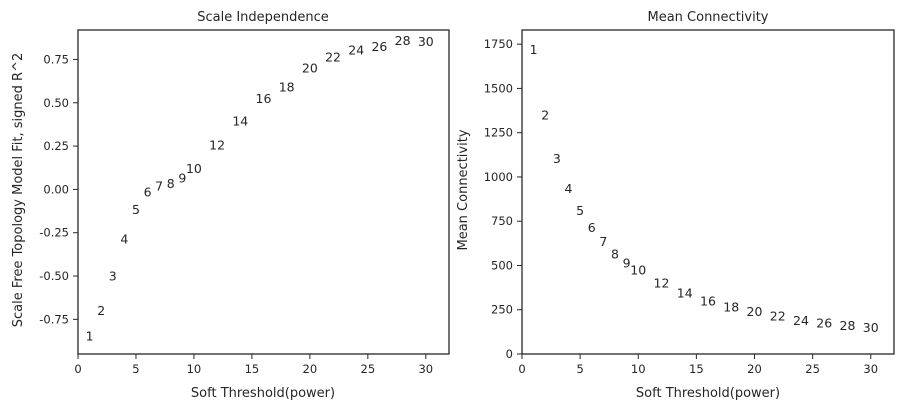 This screenshot has width=905, height=412. What do you see at coordinates (56, 146) in the screenshot?
I see `scale-independence-ytick-label: 0.25` at bounding box center [56, 146].